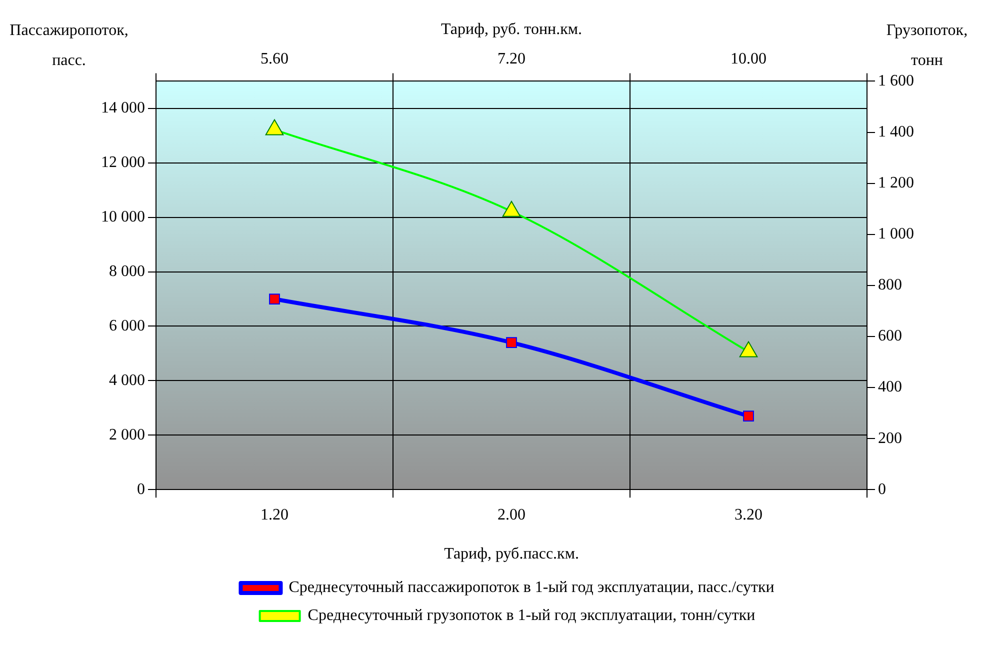 The height and width of the screenshot is (650, 985). What do you see at coordinates (127, 435) in the screenshot?
I see `y-tick-label: 2 000` at bounding box center [127, 435].